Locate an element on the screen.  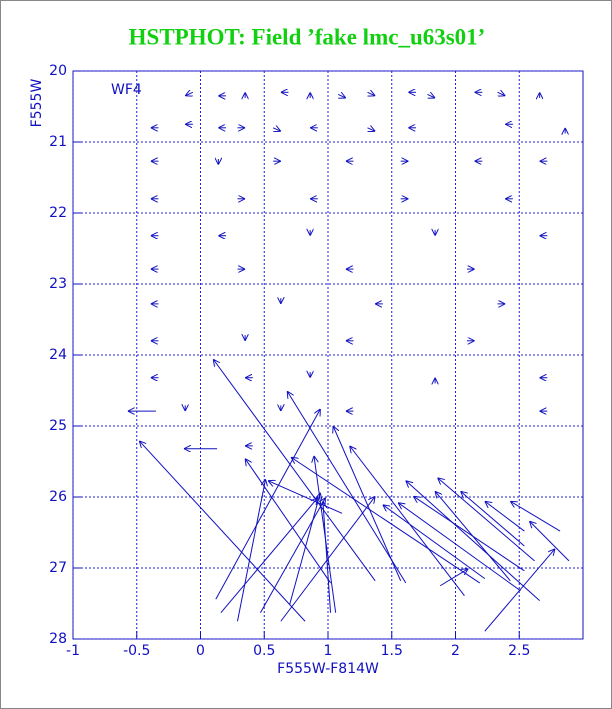
x-tick-label: 1.5 is located at coordinates (392, 651).